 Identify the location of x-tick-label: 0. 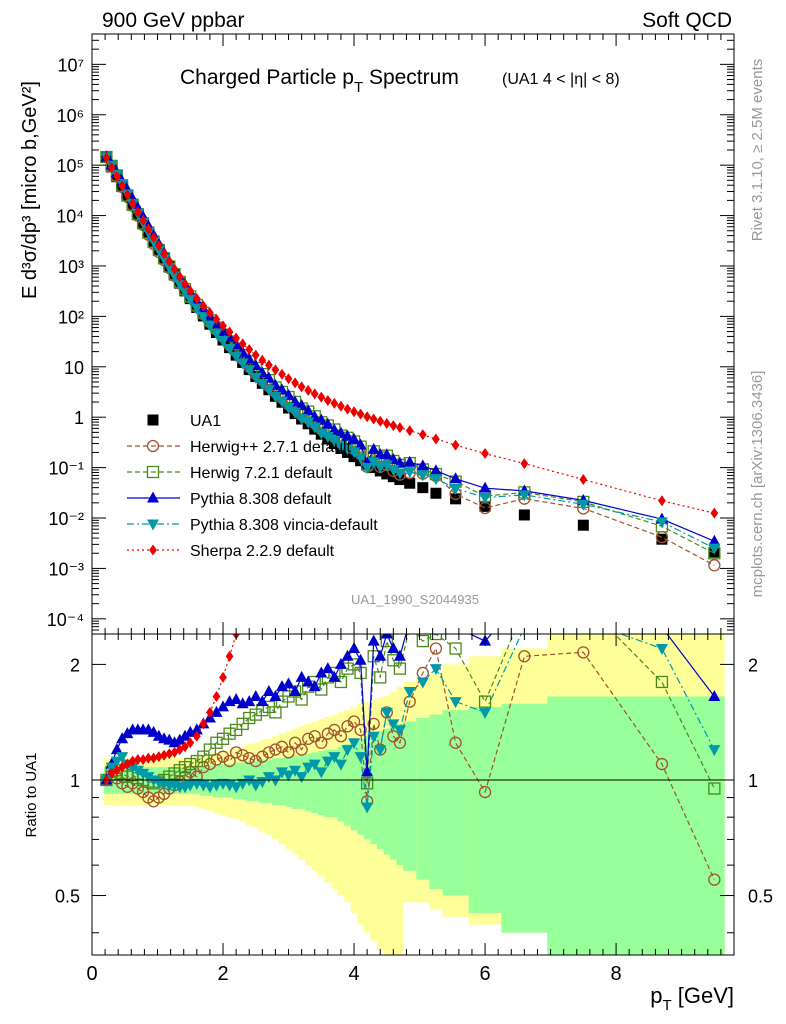
(91, 974).